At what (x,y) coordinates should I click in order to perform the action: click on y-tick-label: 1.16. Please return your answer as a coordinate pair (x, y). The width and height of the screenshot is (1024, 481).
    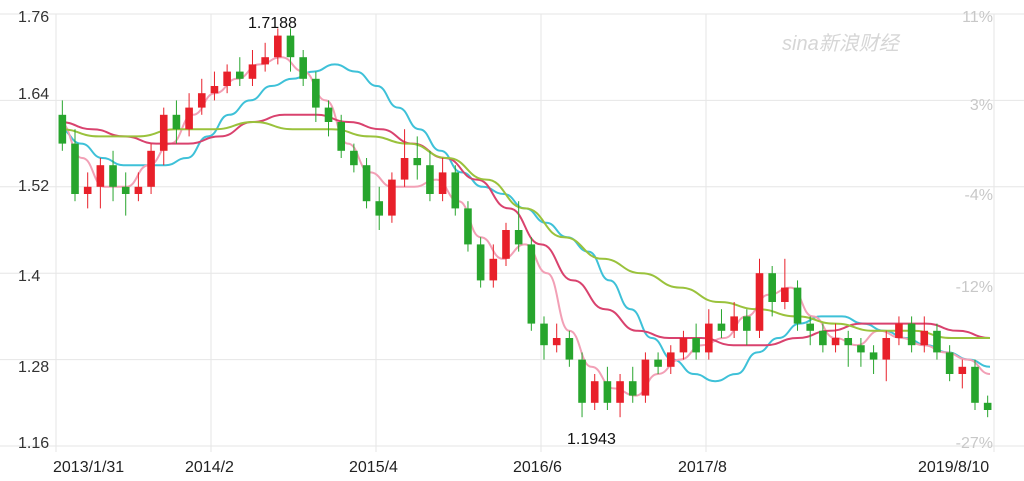
    Looking at the image, I should click on (33, 443).